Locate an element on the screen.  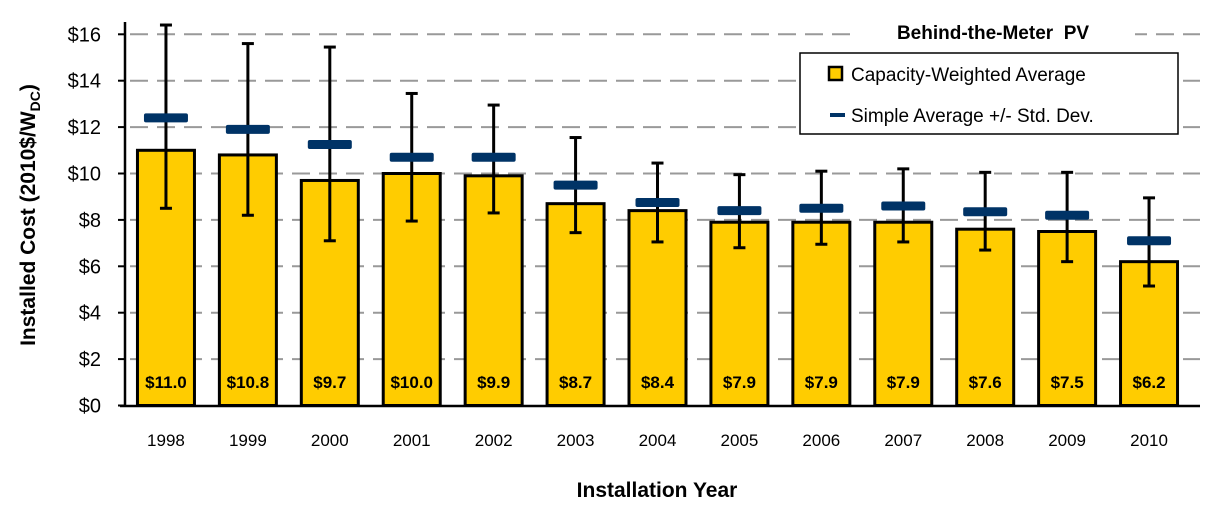
y-tick-label: $8 is located at coordinates (90, 221).